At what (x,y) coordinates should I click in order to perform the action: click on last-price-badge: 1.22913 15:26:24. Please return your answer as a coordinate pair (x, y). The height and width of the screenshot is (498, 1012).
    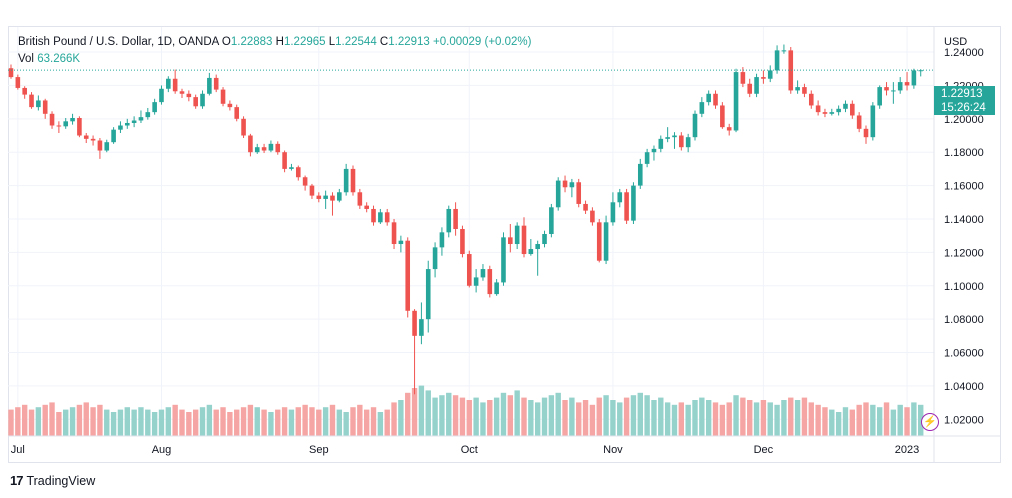
    Looking at the image, I should click on (964, 100).